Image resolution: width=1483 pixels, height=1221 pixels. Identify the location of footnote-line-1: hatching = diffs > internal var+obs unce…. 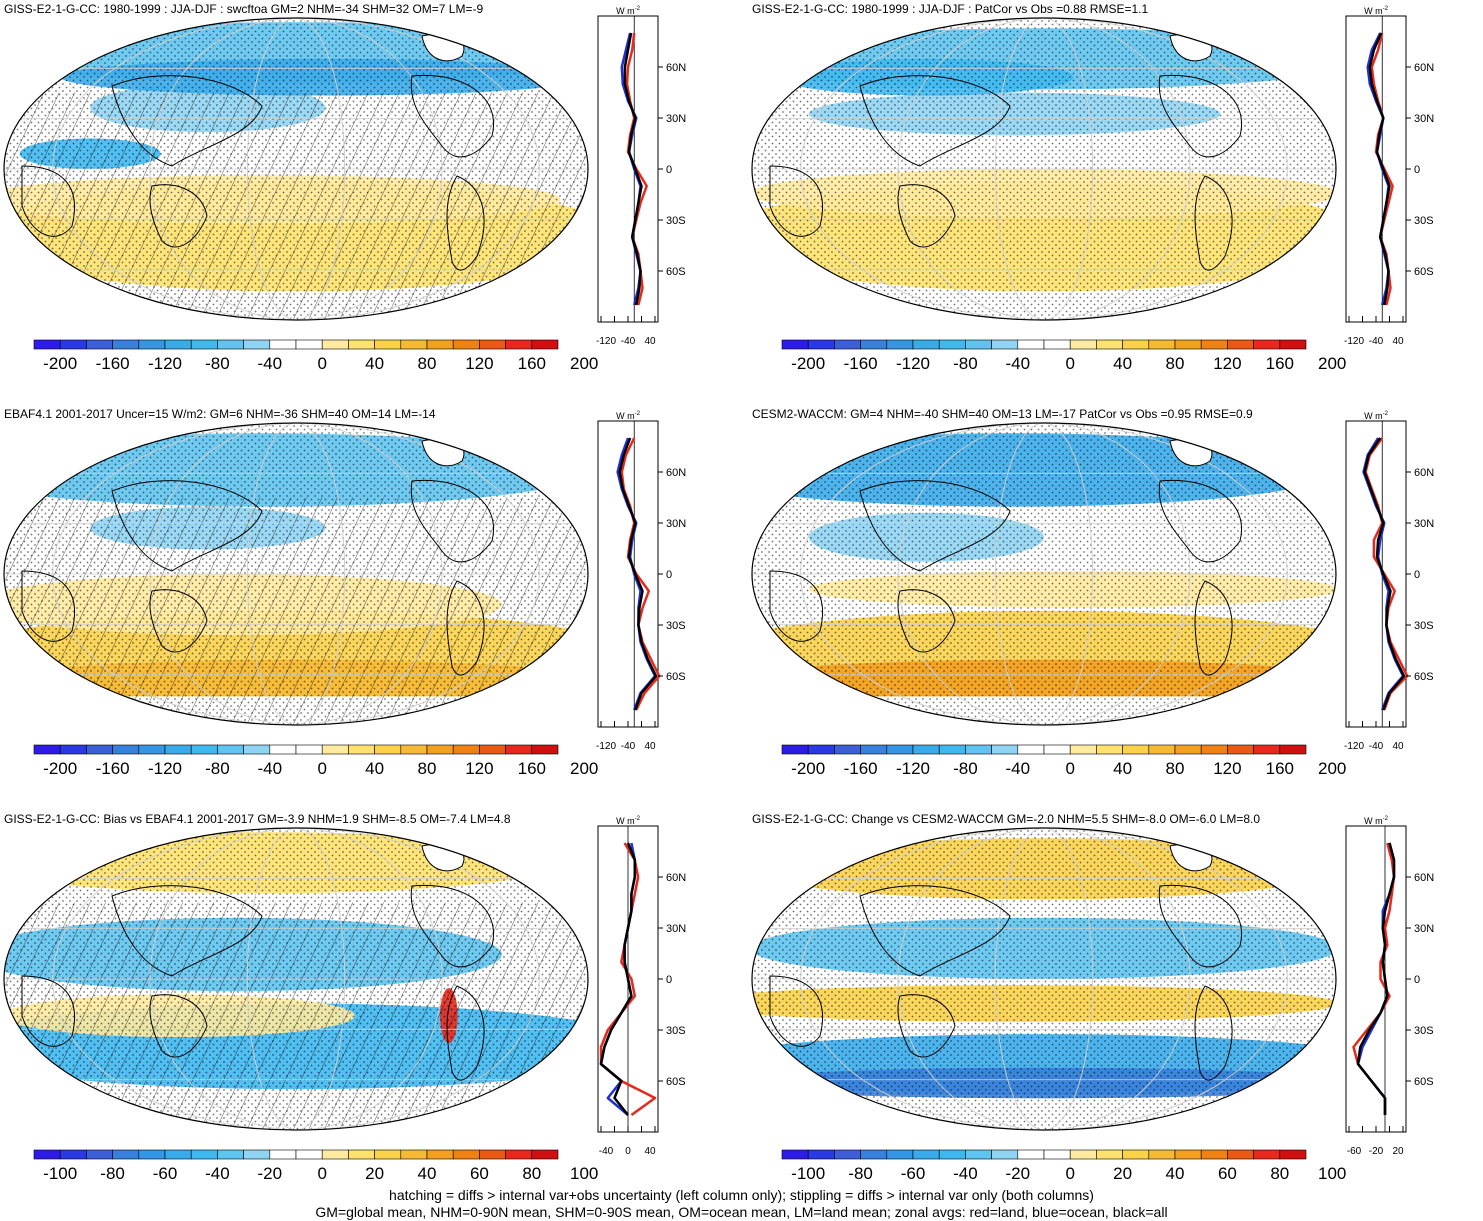
(741, 1195).